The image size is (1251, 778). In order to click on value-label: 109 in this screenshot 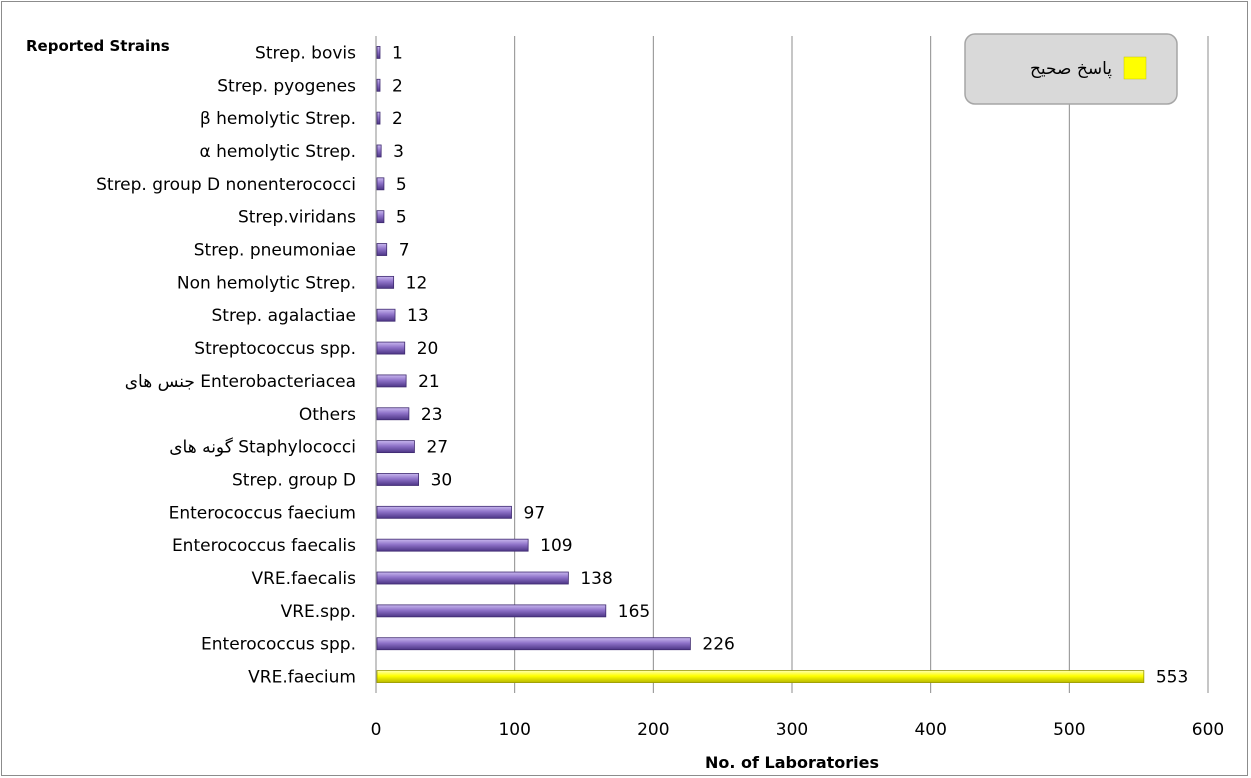, I will do `click(556, 546)`.